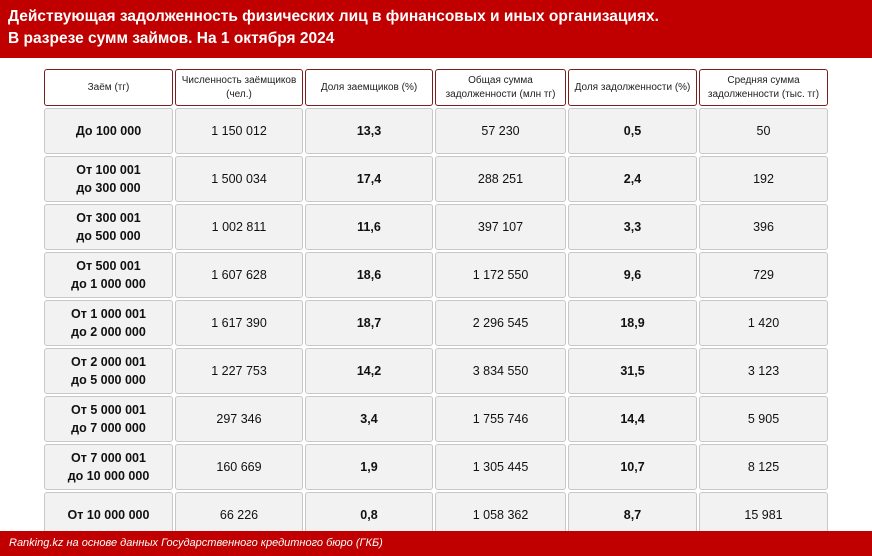  I want to click on cell-loan-range: От 5 000 001 до 7 000 000, so click(108, 419).